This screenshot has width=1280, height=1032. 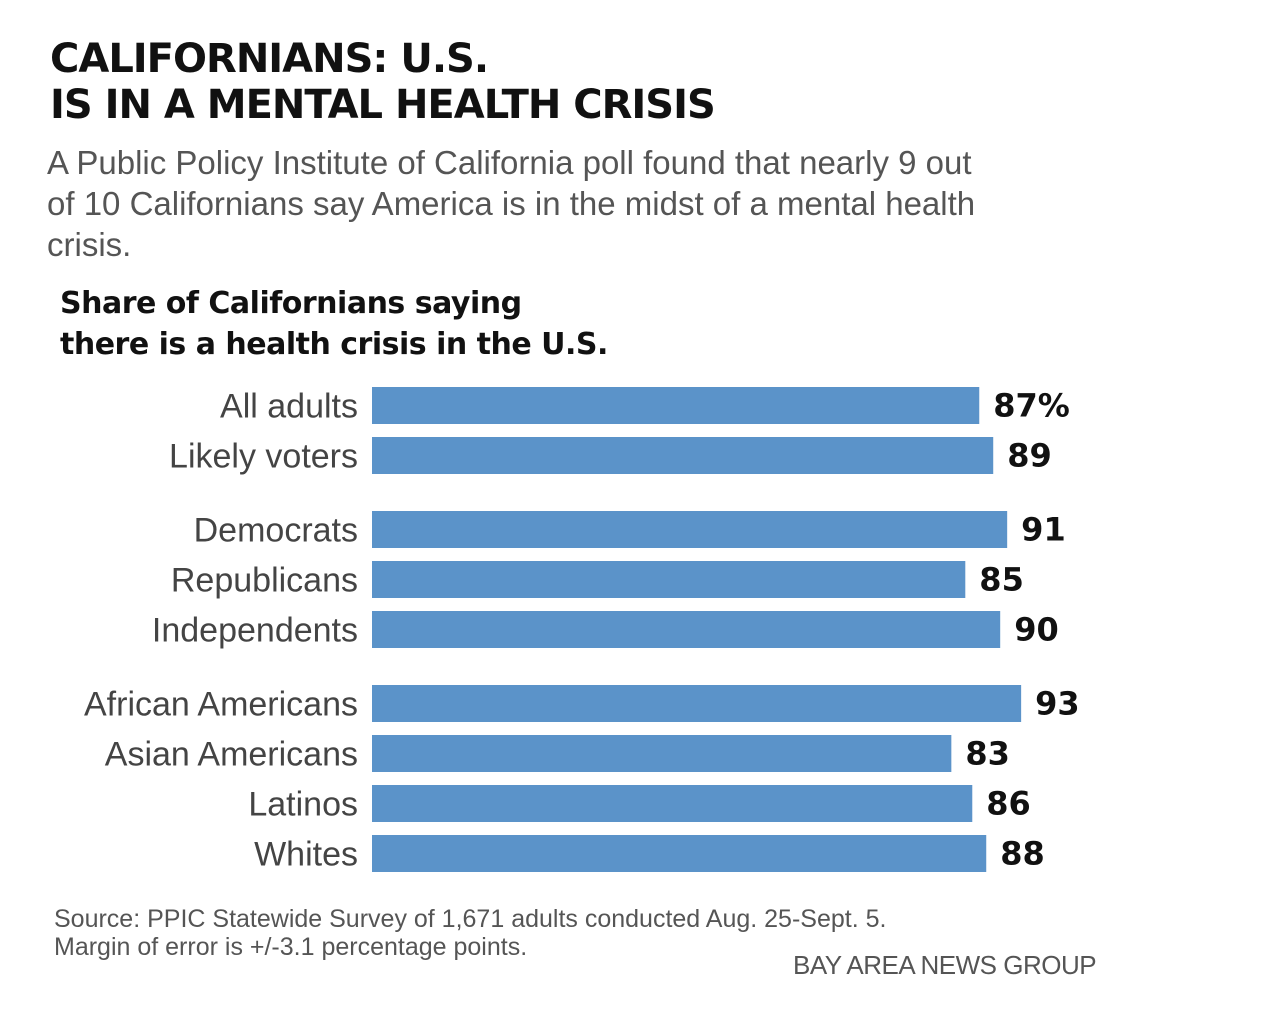 What do you see at coordinates (676, 405) in the screenshot?
I see `bar-all-adults` at bounding box center [676, 405].